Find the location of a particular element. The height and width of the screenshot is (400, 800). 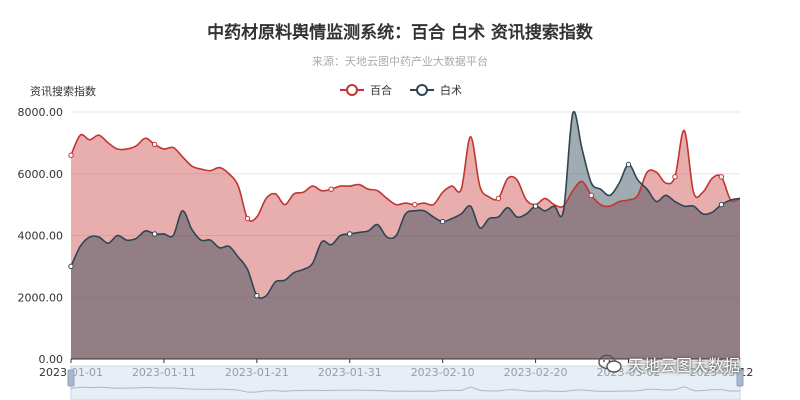

zoom-handle-left is located at coordinates (71, 378).